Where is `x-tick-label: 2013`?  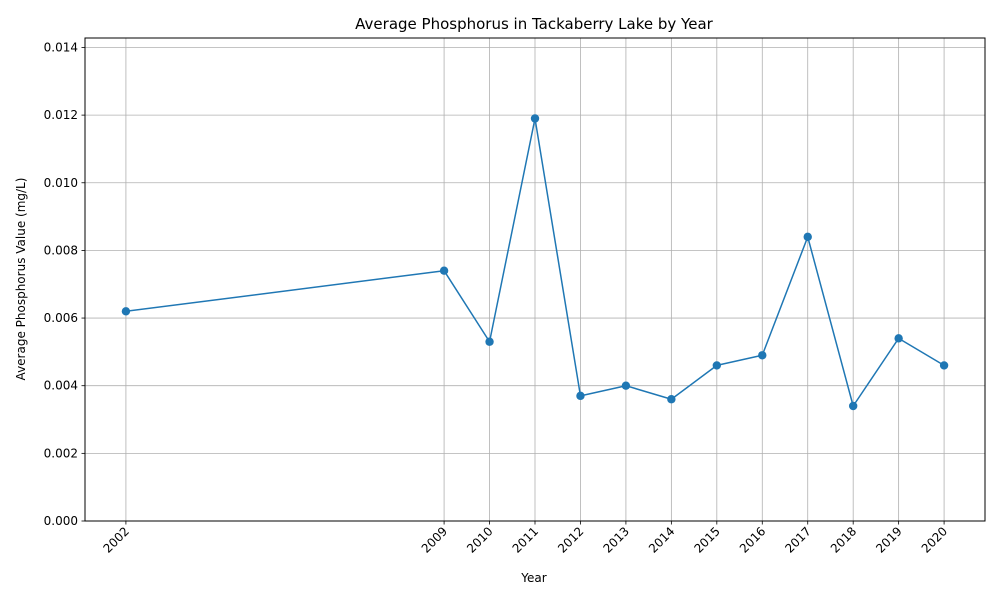 x-tick-label: 2013 is located at coordinates (616, 539).